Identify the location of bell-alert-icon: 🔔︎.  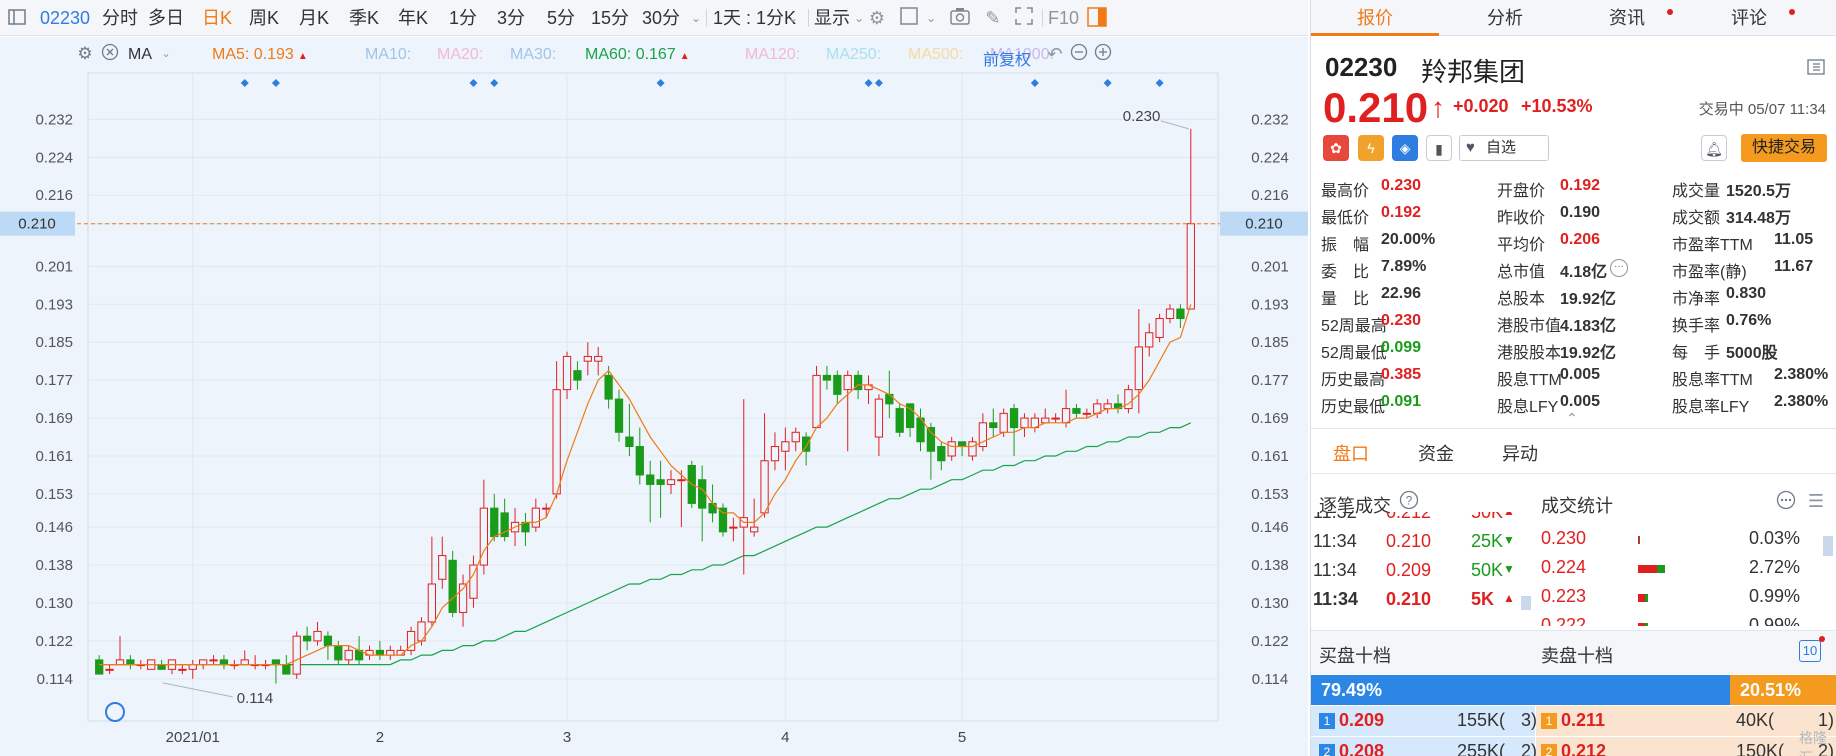
(1714, 148).